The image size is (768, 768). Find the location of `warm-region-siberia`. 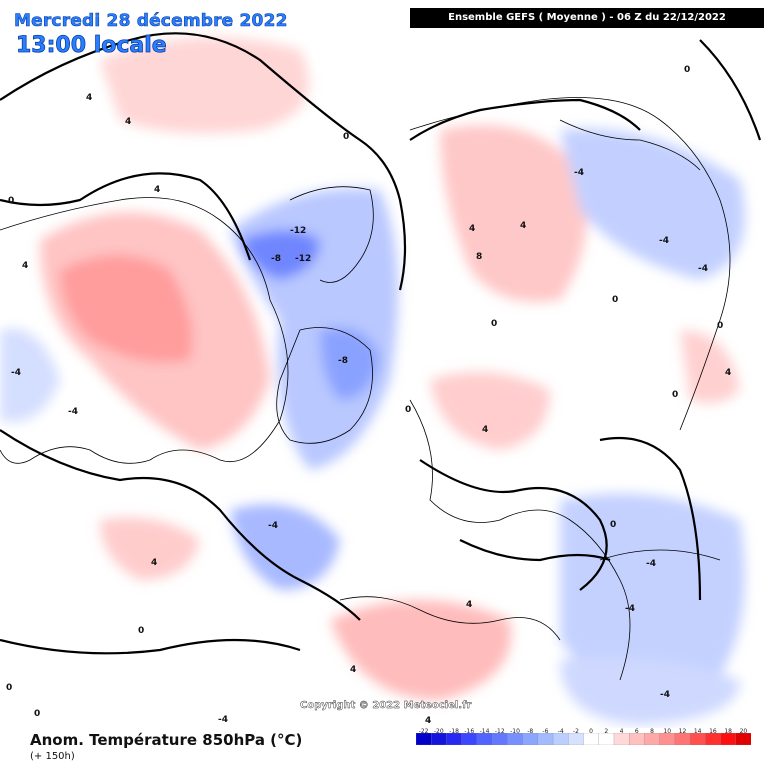

warm-region-siberia is located at coordinates (513, 213).